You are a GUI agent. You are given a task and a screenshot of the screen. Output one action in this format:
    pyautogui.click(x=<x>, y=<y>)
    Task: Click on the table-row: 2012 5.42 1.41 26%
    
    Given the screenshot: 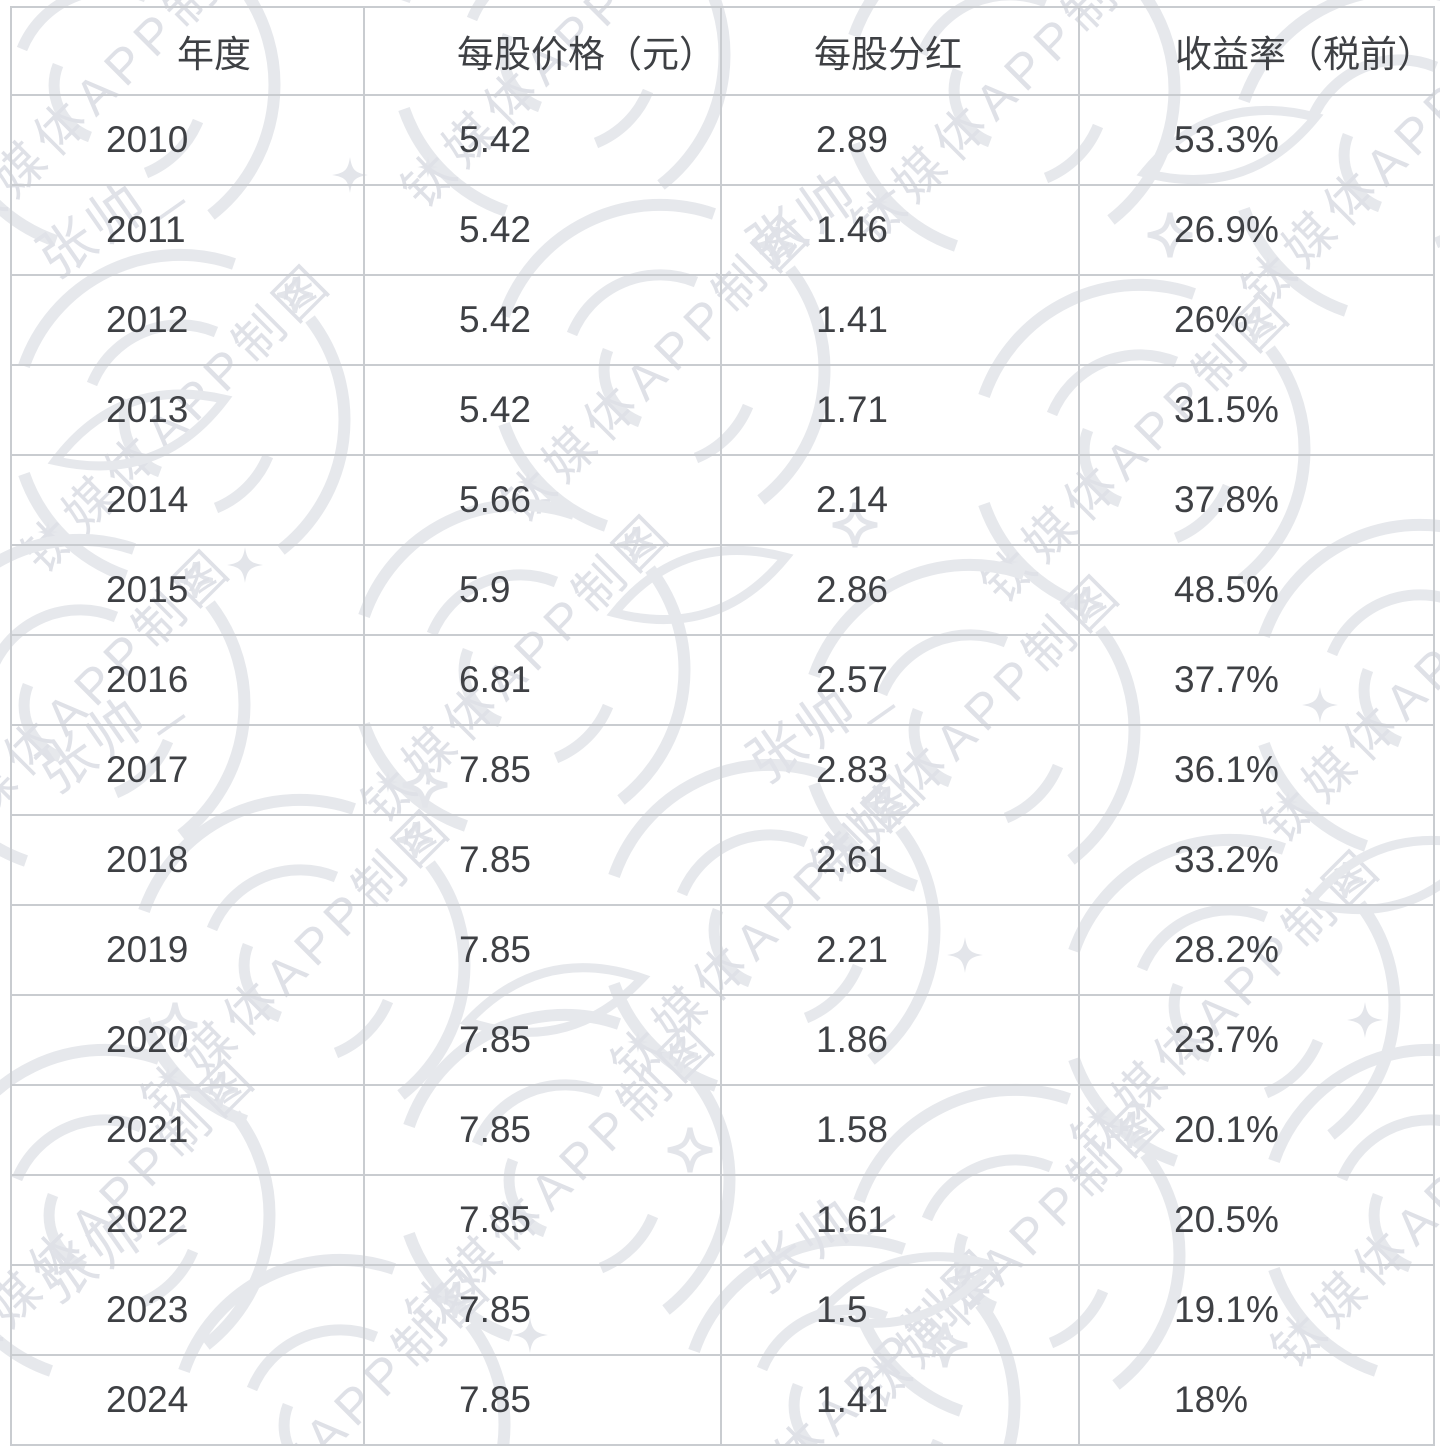 What is the action you would take?
    pyautogui.click(x=722, y=320)
    